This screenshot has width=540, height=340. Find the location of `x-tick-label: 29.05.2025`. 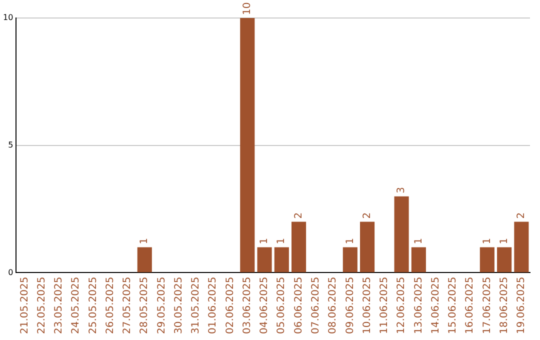

x-tick-label: 29.05.2025 is located at coordinates (162, 305).